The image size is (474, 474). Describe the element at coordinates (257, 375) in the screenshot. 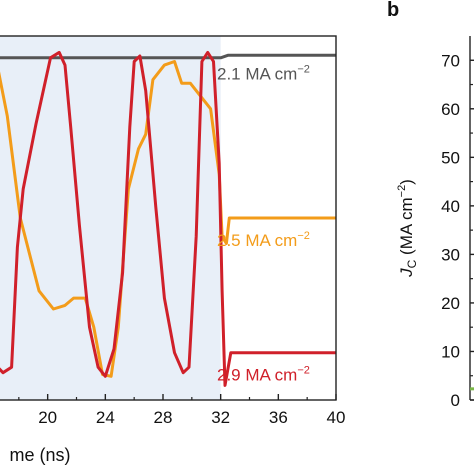

I see `series-label-text: 2.9 MA cm` at that location.